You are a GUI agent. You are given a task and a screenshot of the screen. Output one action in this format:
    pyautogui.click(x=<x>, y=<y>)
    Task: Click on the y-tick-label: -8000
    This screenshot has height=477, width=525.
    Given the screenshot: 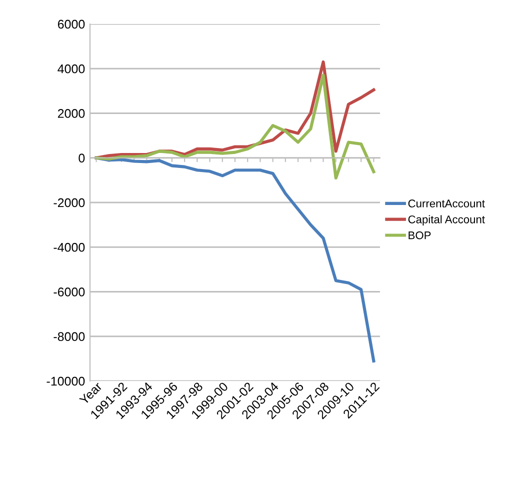 What is the action you would take?
    pyautogui.click(x=69, y=337)
    